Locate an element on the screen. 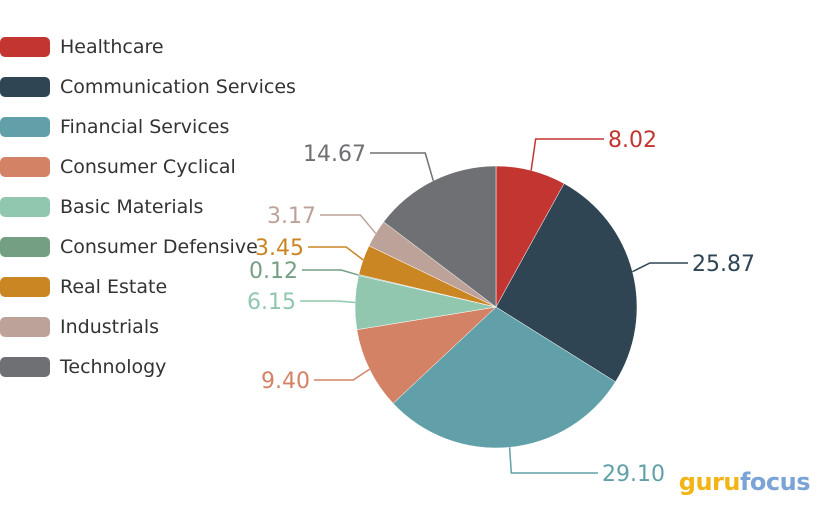 The image size is (826, 512). data-label: 8.02 is located at coordinates (632, 140).